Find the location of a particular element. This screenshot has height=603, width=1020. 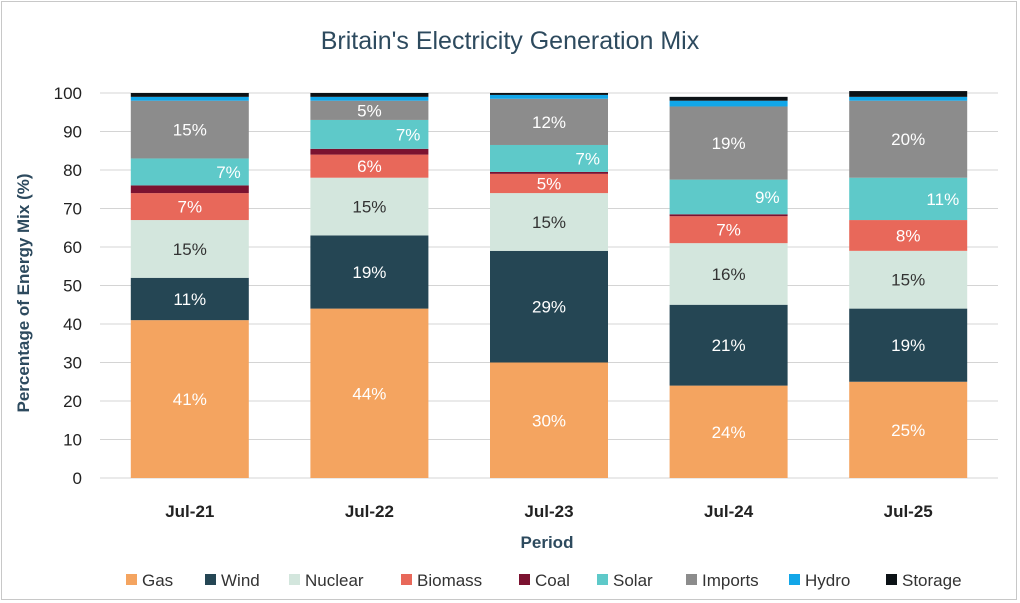

y-tick-label: 10 is located at coordinates (72, 440).